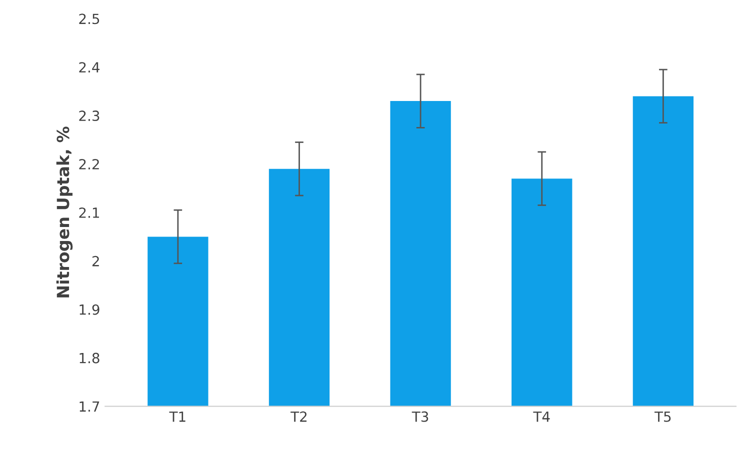  I want to click on x-tick-label: T3, so click(420, 416).